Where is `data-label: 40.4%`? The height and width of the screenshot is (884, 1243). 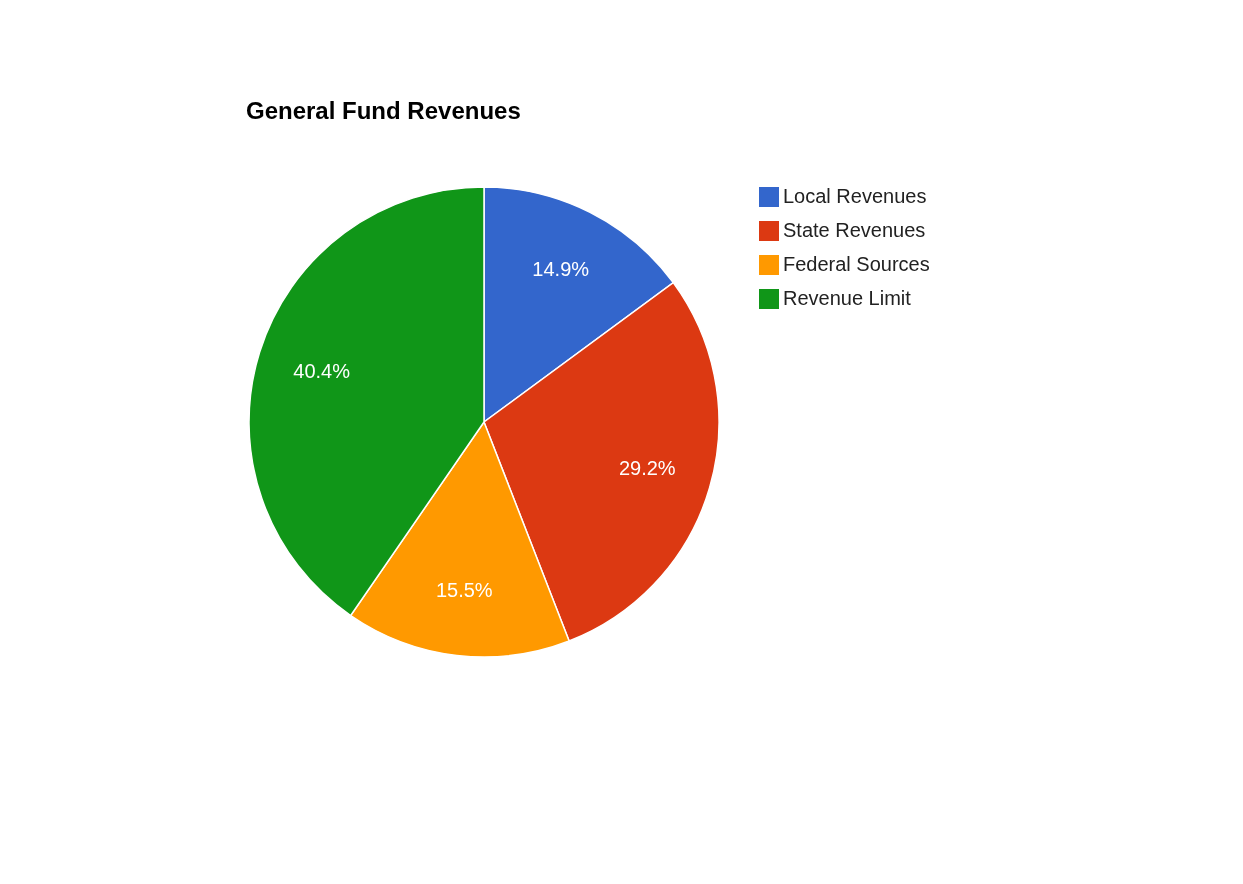 data-label: 40.4% is located at coordinates (322, 370).